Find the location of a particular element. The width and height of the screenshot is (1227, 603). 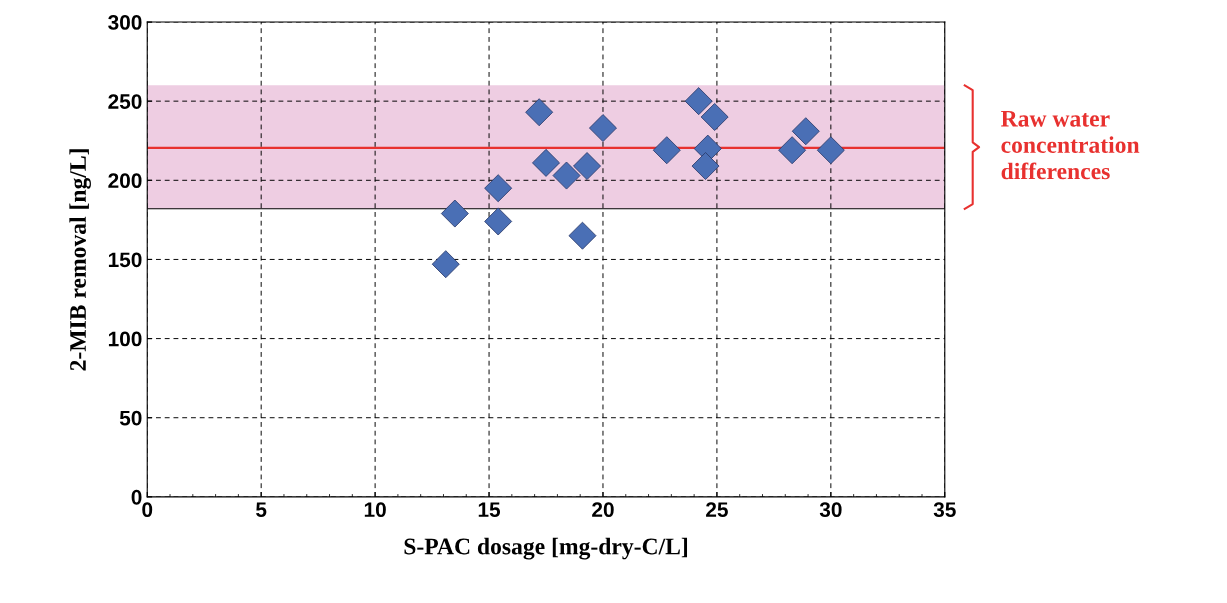

x-axis-title: S-PAC dosage [mg-dry-C/L] is located at coordinates (546, 548).